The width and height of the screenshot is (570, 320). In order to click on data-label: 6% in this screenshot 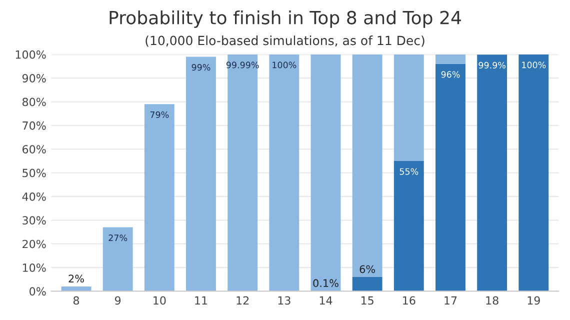, I will do `click(368, 269)`.